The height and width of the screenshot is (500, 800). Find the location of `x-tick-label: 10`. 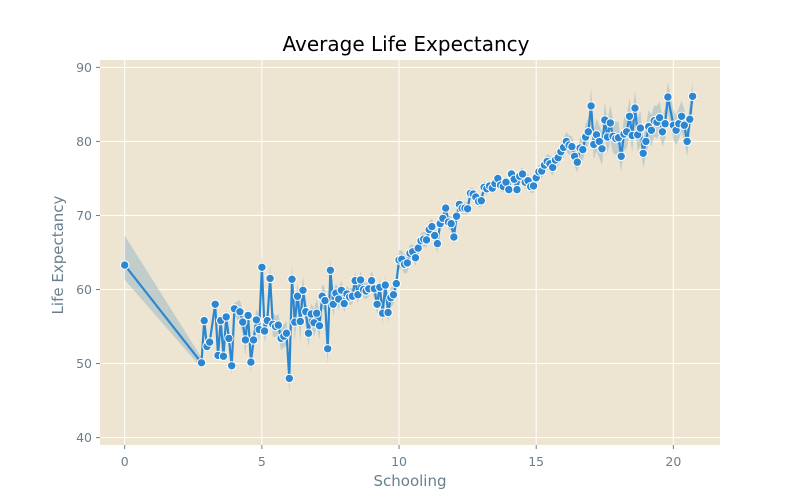

x-tick-label: 10 is located at coordinates (399, 461).